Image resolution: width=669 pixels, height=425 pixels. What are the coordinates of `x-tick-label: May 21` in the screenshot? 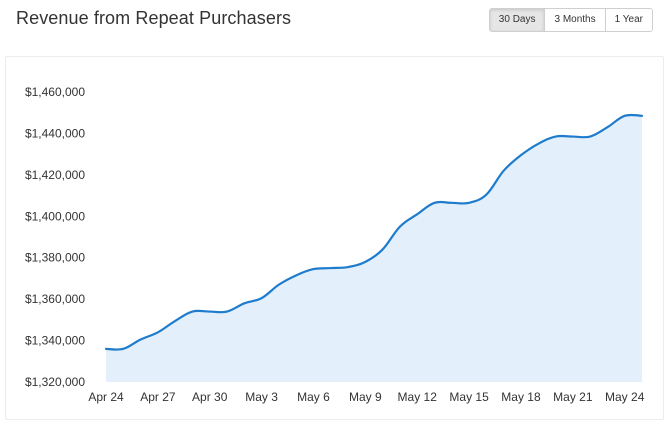 It's located at (573, 397).